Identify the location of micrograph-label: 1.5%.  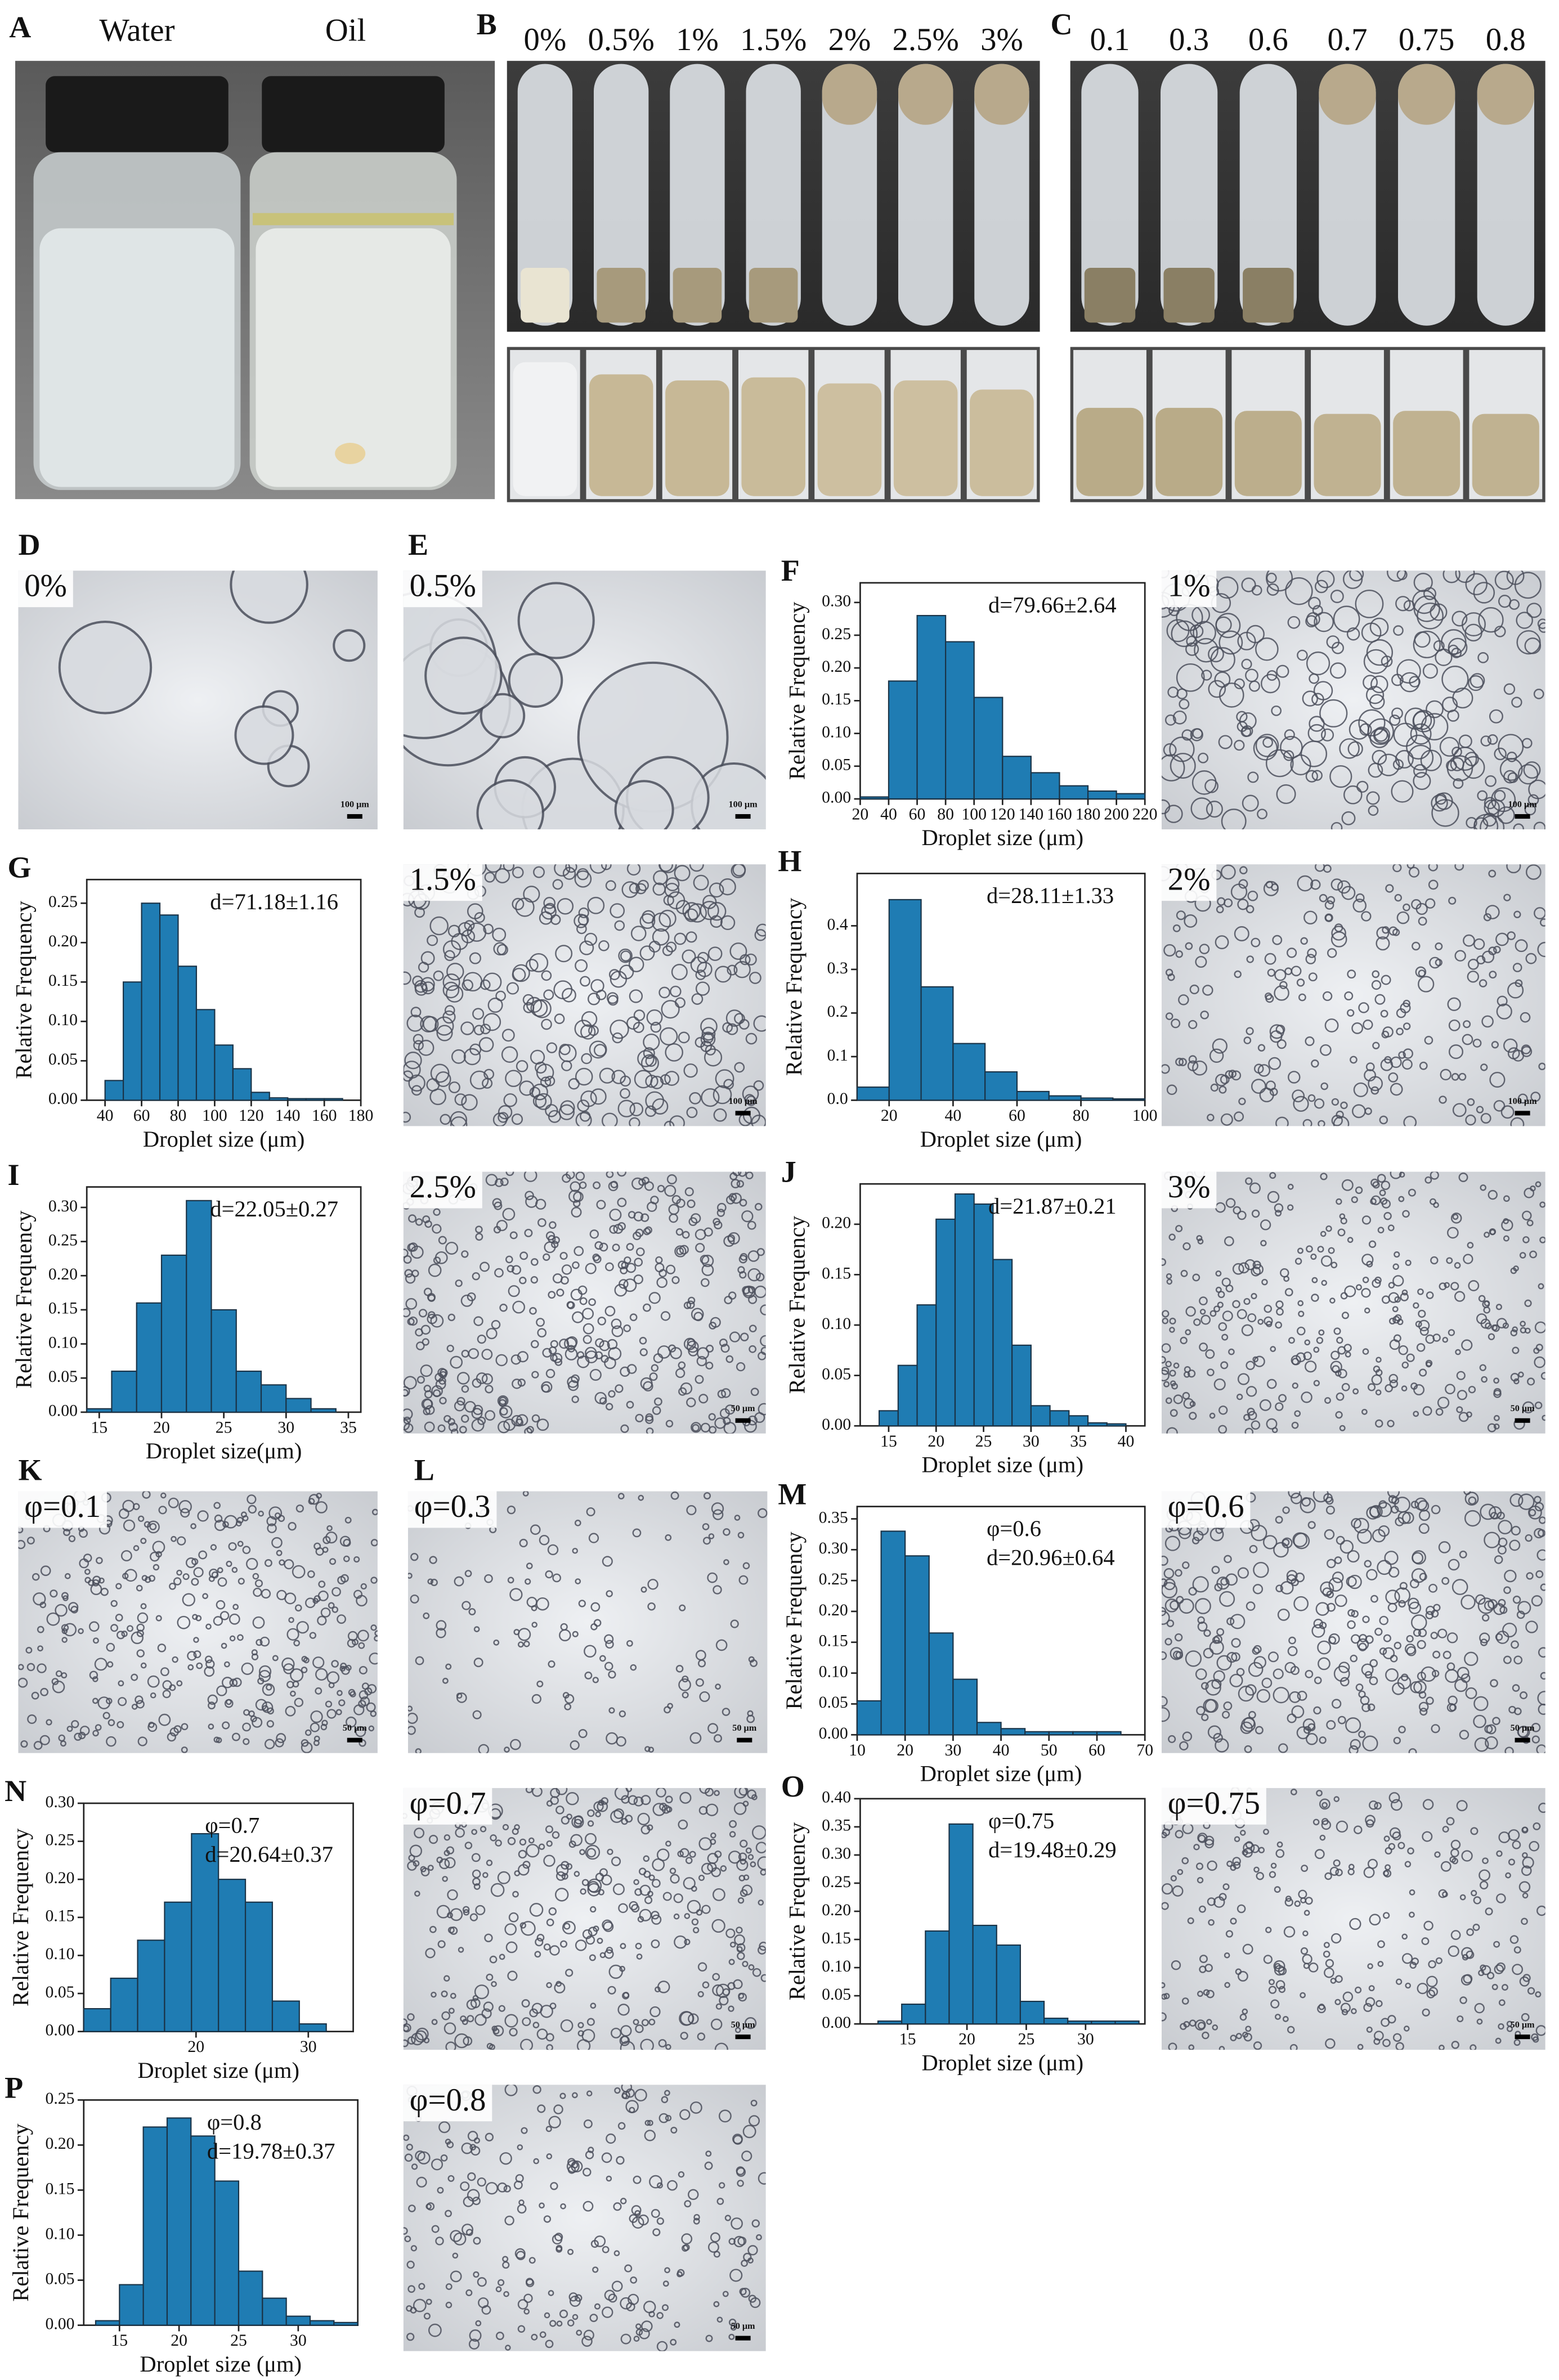
(443, 879).